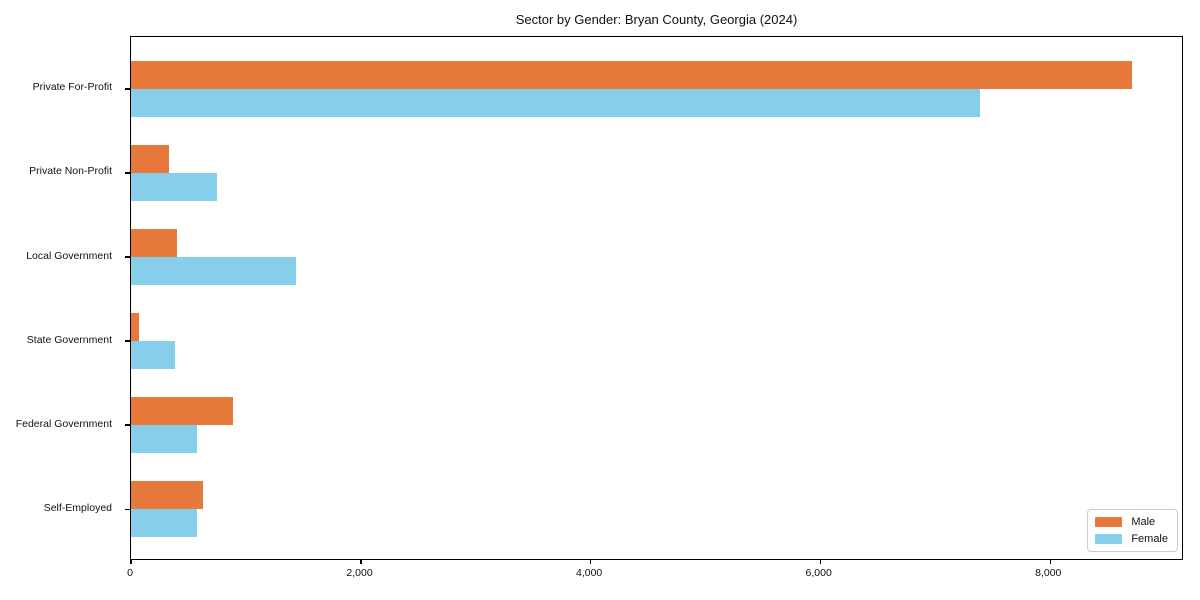  What do you see at coordinates (818, 573) in the screenshot?
I see `x-tick-label: 6,000` at bounding box center [818, 573].